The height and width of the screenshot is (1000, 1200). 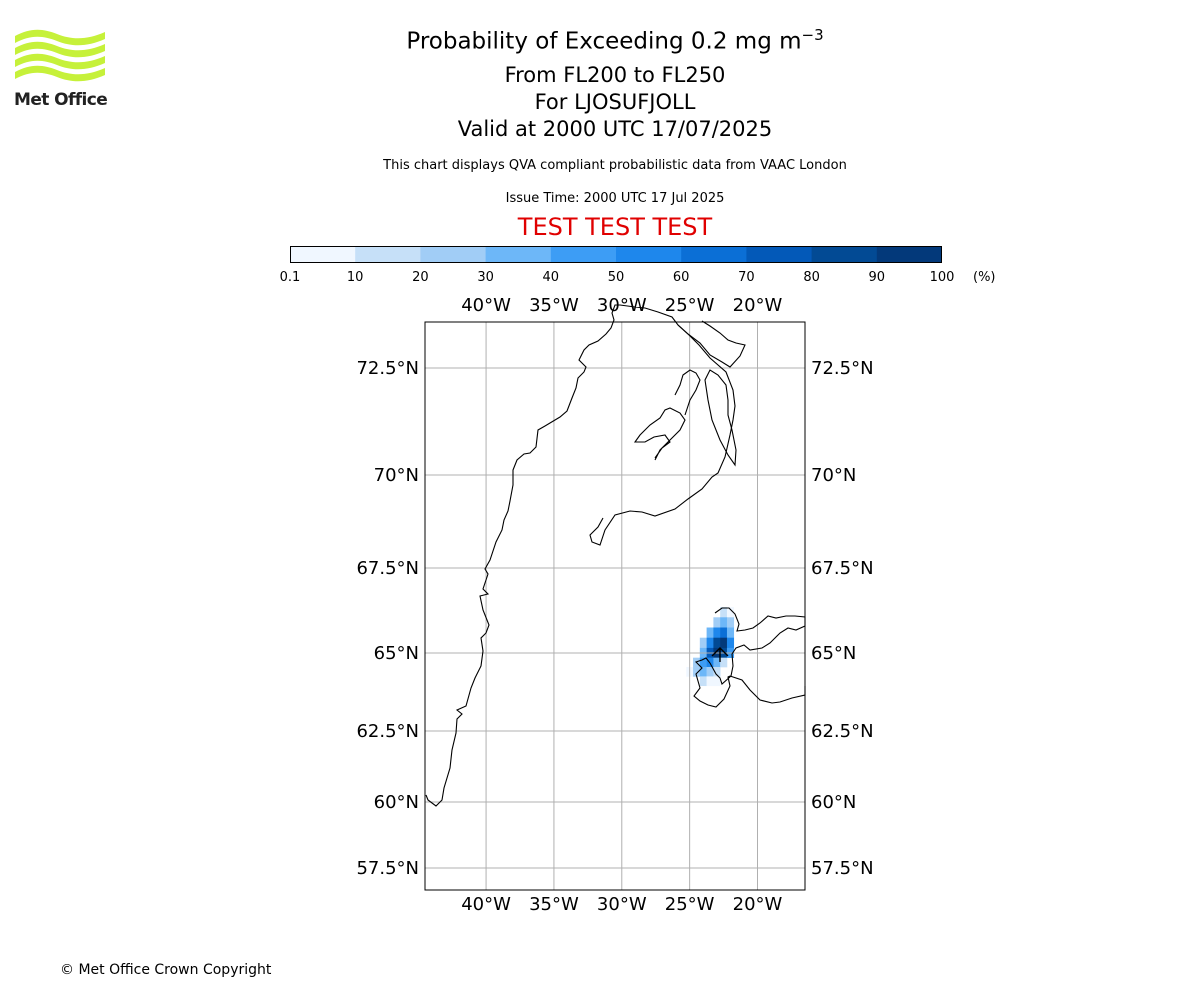 What do you see at coordinates (615, 75) in the screenshot?
I see `flight-level-range: From FL200 to FL250` at bounding box center [615, 75].